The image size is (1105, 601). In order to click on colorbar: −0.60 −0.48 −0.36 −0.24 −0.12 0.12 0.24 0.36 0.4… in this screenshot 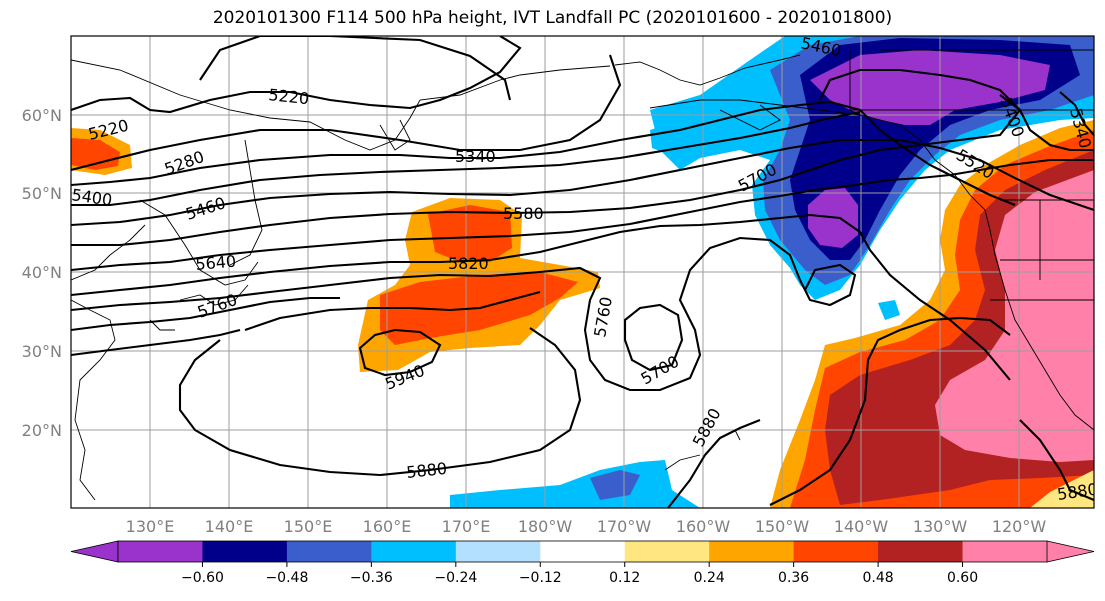, I will do `click(582, 563)`.